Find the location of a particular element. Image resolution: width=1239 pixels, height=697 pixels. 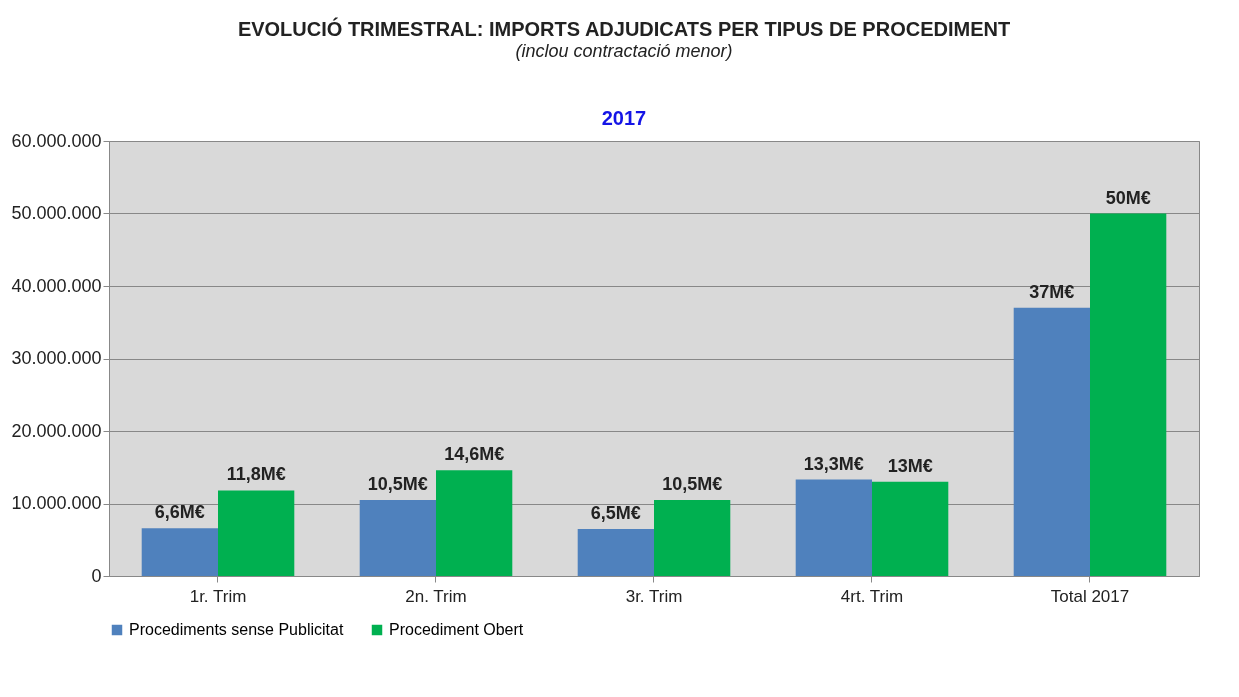

x-tick-label: 1r. Trim is located at coordinates (218, 596).